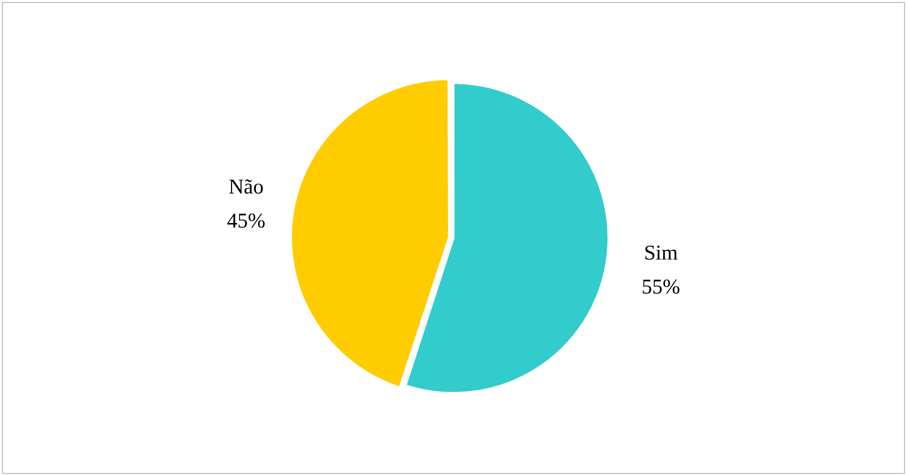 The width and height of the screenshot is (907, 476). What do you see at coordinates (246, 186) in the screenshot?
I see `slice-label: Não` at bounding box center [246, 186].